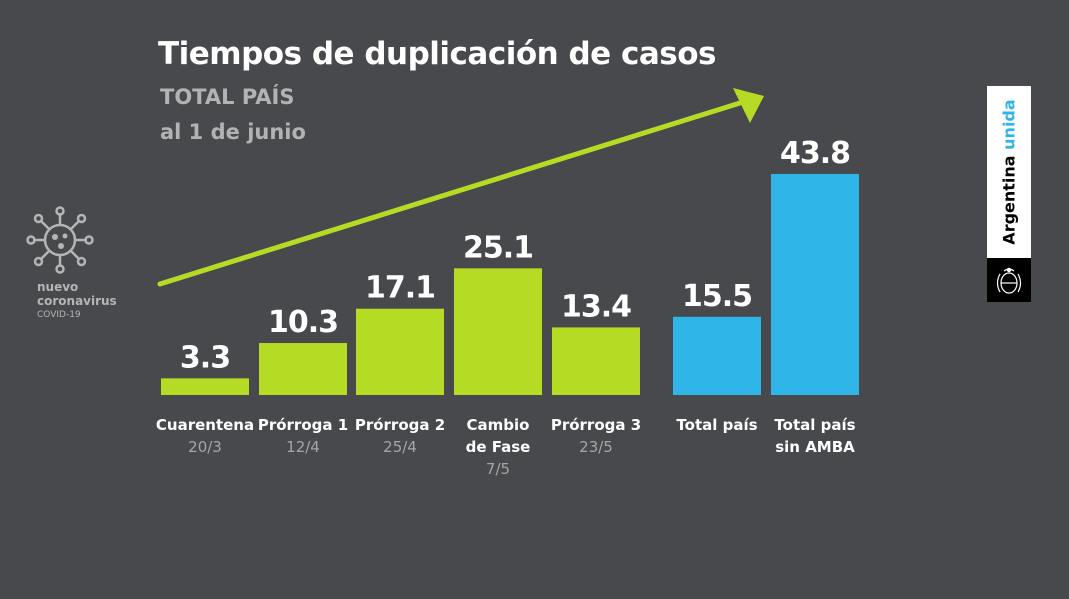 This screenshot has height=599, width=1069. I want to click on badge-text-panel: Argentina unida, so click(1009, 172).